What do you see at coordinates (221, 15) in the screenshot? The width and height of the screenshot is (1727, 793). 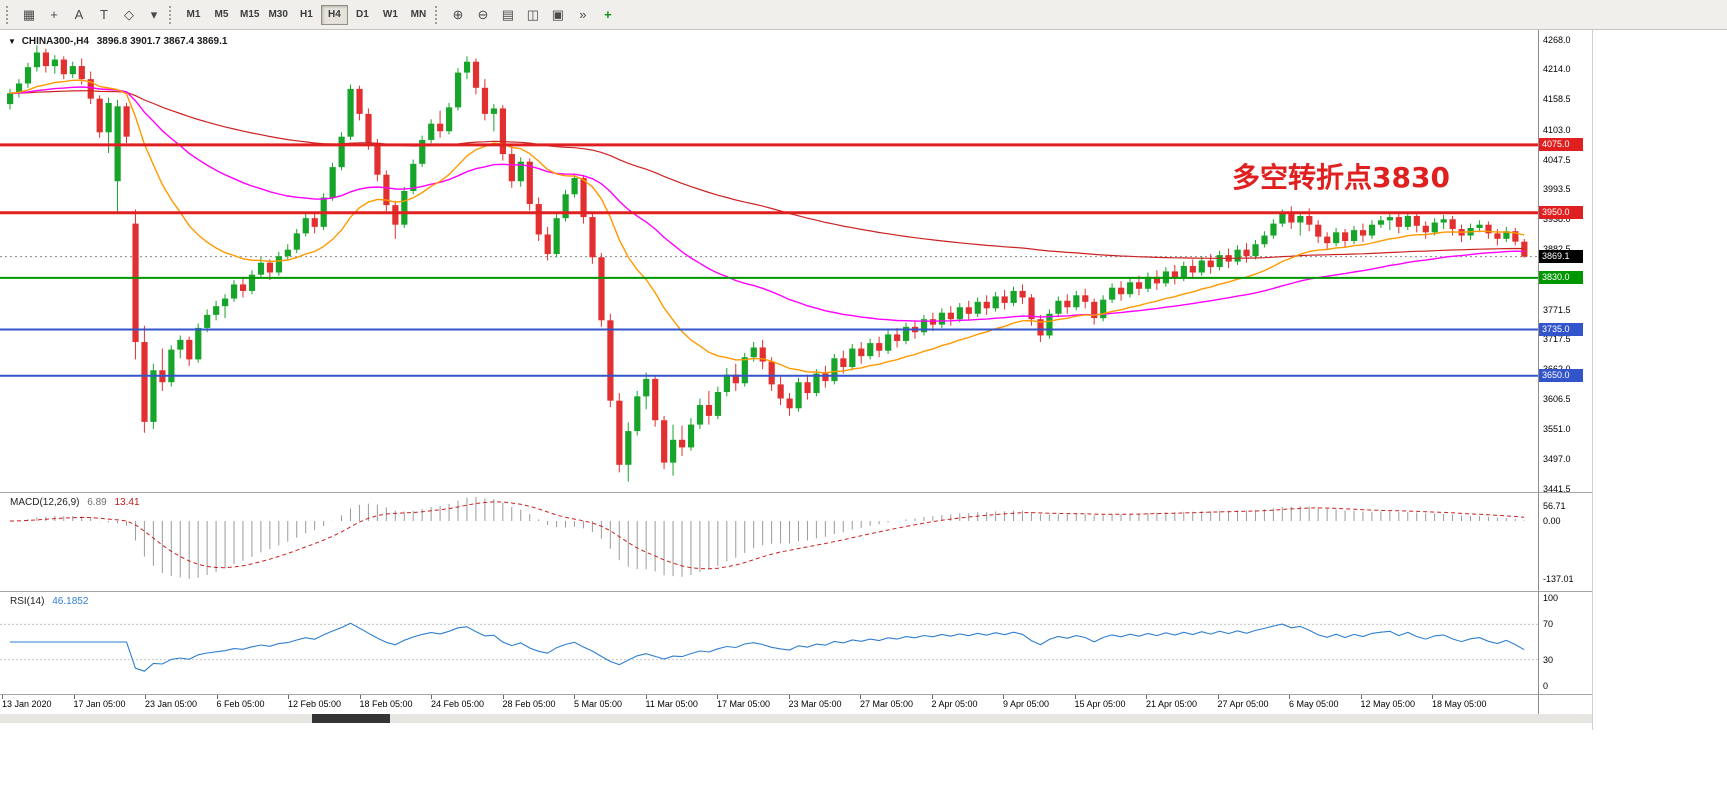 I see `timeframe-button-m5: M5` at bounding box center [221, 15].